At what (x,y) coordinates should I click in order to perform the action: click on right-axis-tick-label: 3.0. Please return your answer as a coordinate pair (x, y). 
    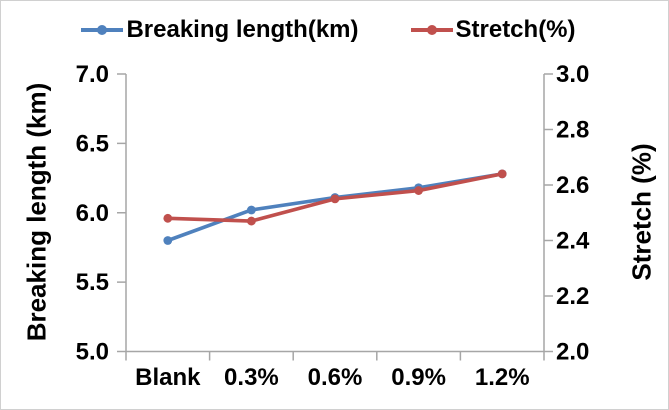
    Looking at the image, I should click on (572, 74).